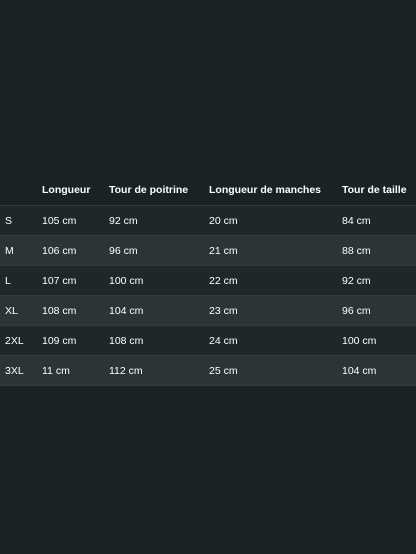 The height and width of the screenshot is (554, 416). What do you see at coordinates (208, 370) in the screenshot?
I see `table-row: 3XL 11 cm 112 cm 25 cm 104 cm` at bounding box center [208, 370].